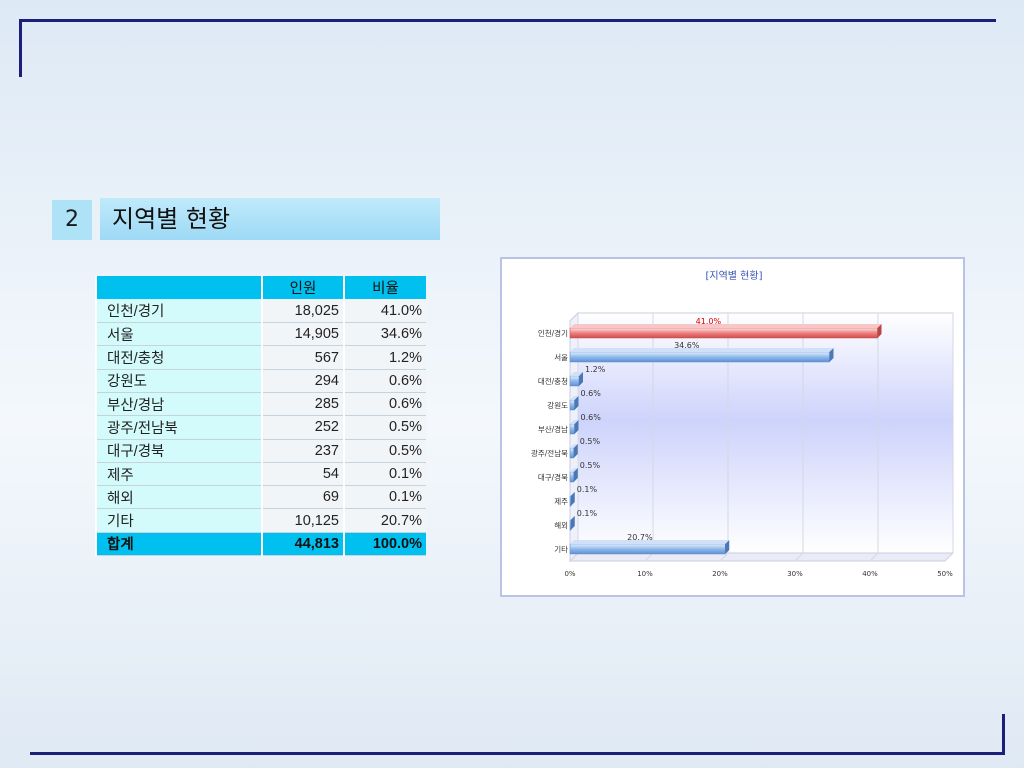  Describe the element at coordinates (1003, 734) in the screenshot. I see `frame-corner-bottom-right` at that location.